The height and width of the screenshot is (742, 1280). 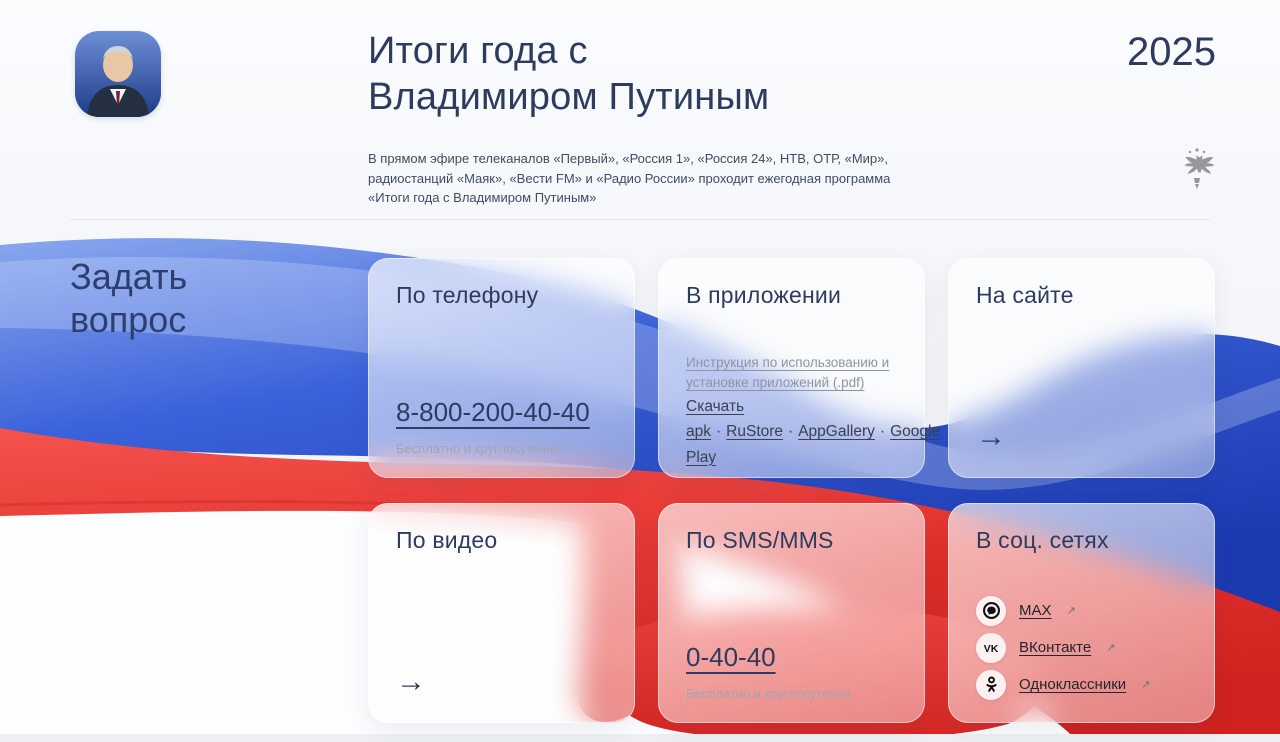 I want to click on sms-number-link: 0-40-40, so click(x=731, y=657).